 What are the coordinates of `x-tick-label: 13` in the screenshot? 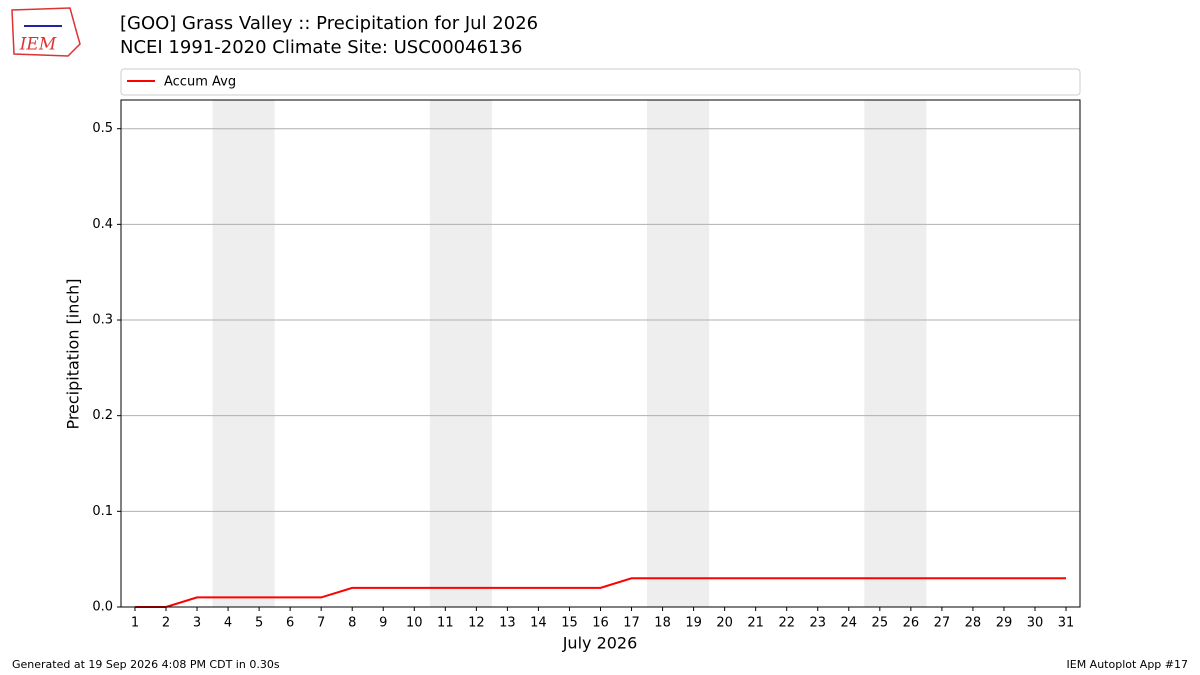 It's located at (507, 623).